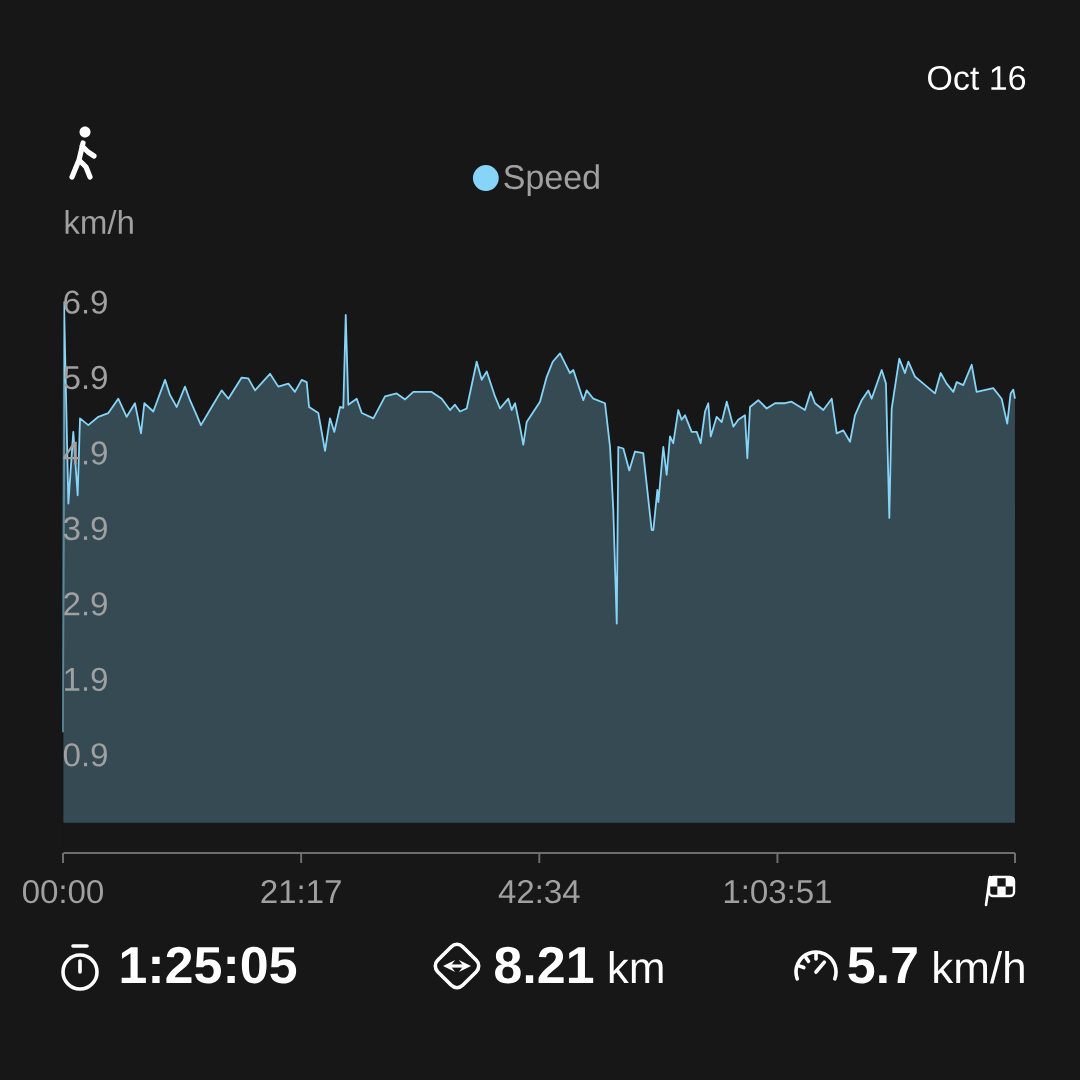  I want to click on text: 1:25:05, so click(209, 965).